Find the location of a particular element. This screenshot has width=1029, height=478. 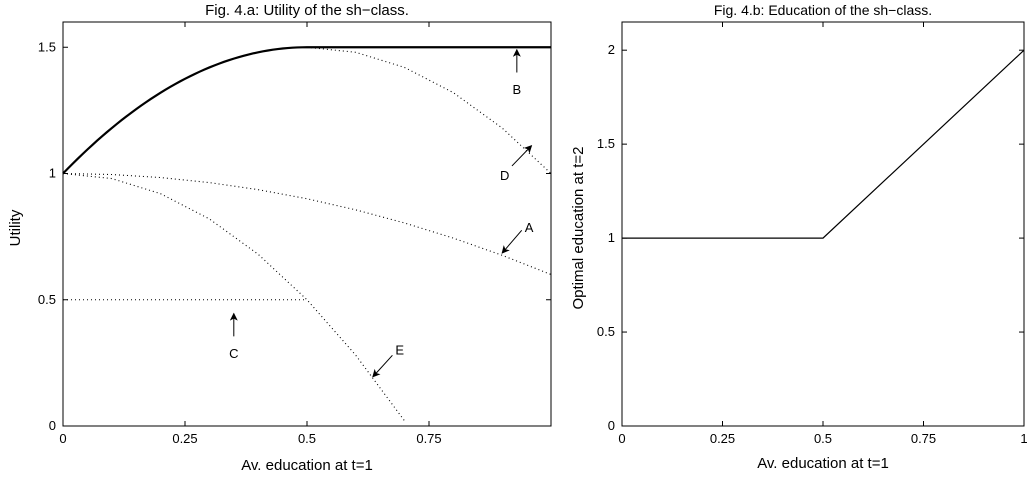

x-tick-label: 1 is located at coordinates (1023, 438).